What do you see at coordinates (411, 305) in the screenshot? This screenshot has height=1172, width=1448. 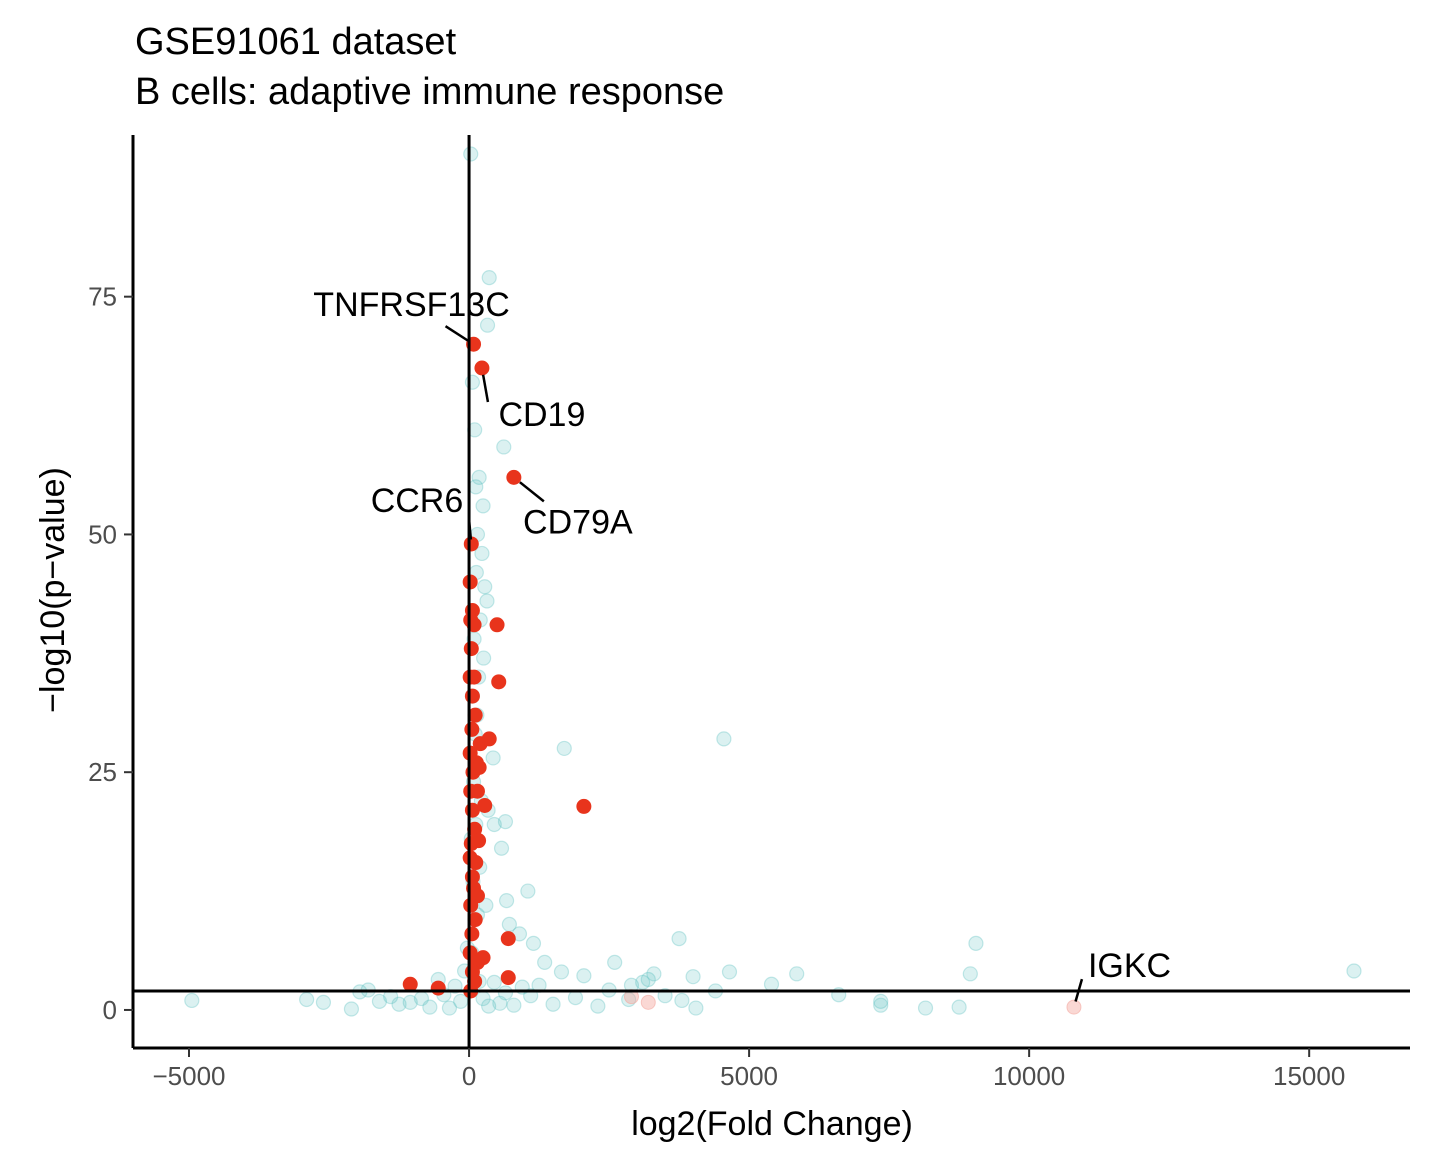 I see `gene-label-tnfrsf13c: TNFRSF13C` at bounding box center [411, 305].